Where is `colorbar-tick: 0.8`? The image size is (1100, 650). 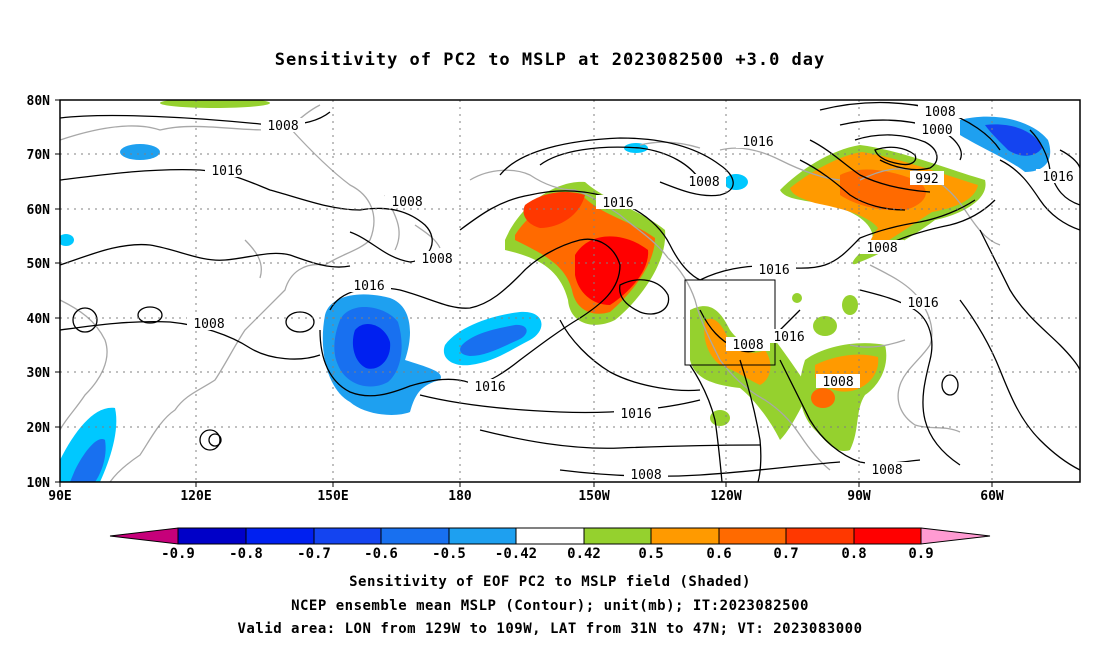
colorbar-tick: 0.8 is located at coordinates (853, 554).